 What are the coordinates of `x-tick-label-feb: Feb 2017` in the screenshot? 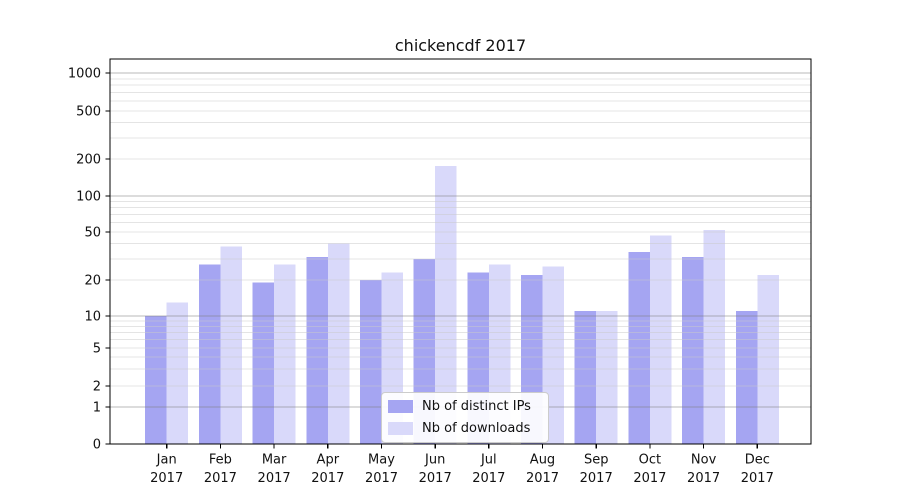 It's located at (220, 470).